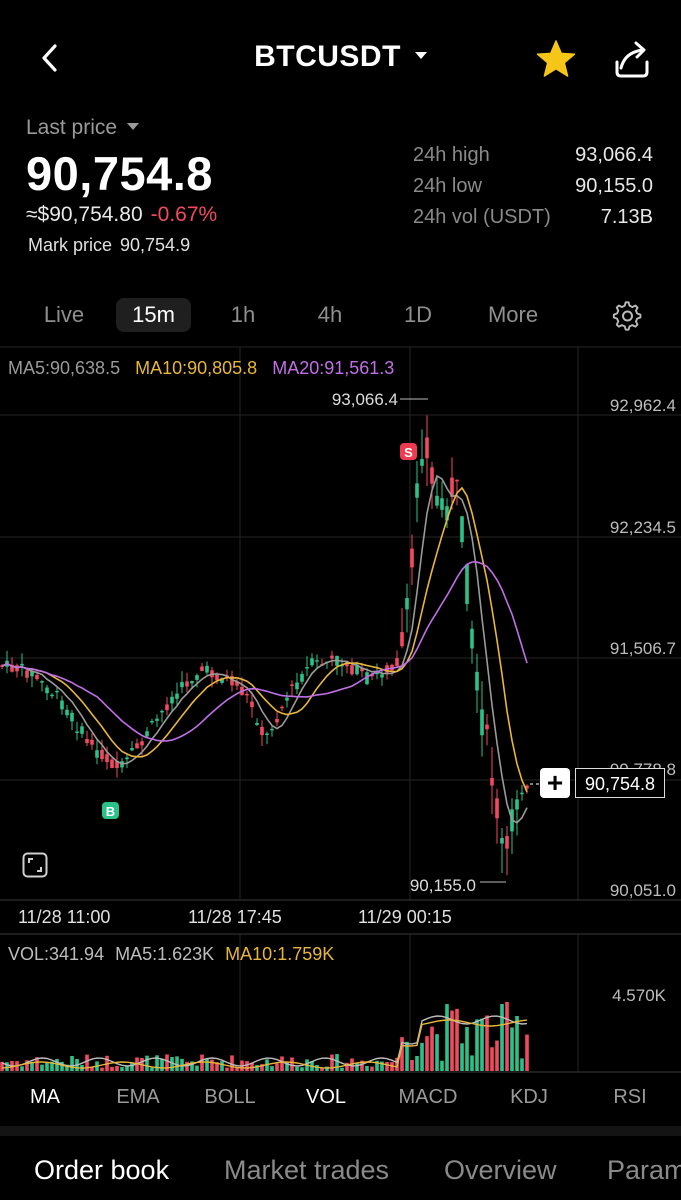  I want to click on tab-overview: Overview, so click(500, 1170).